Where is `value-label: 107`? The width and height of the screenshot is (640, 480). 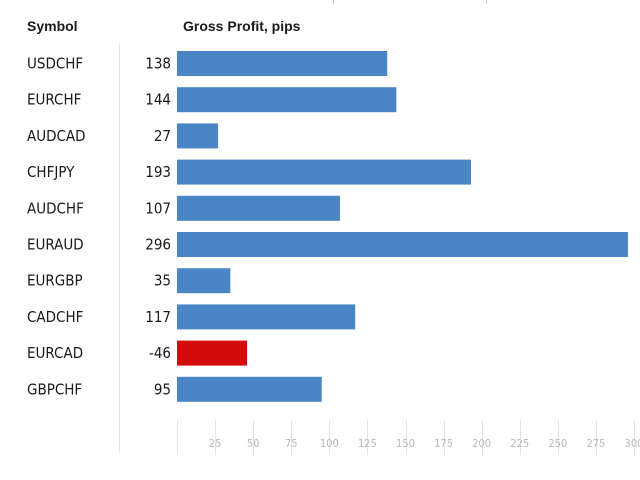 value-label: 107 is located at coordinates (158, 208).